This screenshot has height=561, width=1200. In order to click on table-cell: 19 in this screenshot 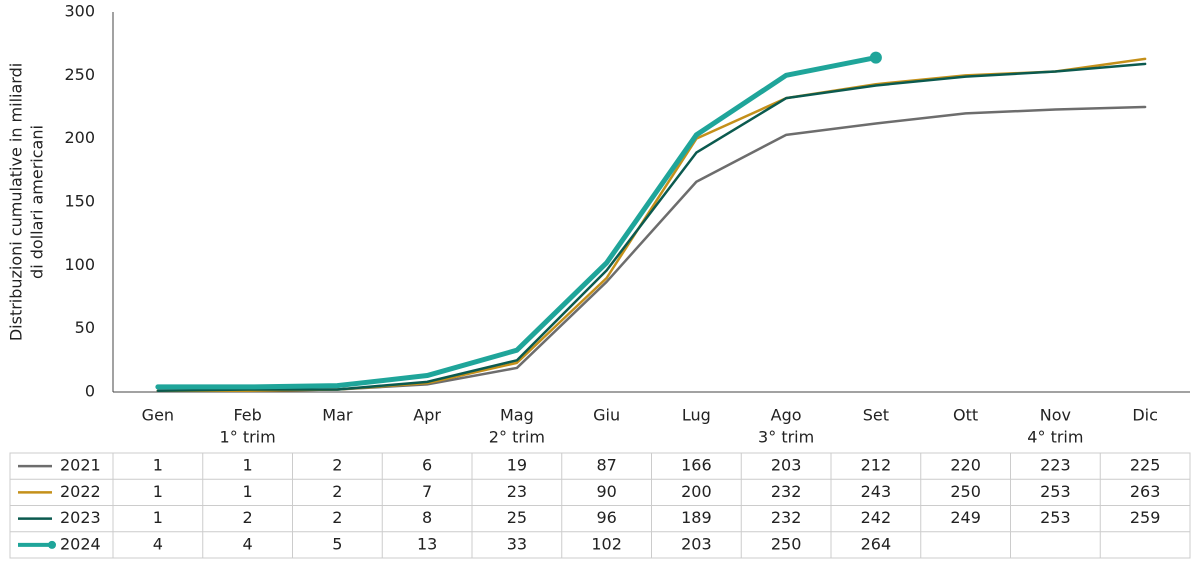, I will do `click(517, 465)`.